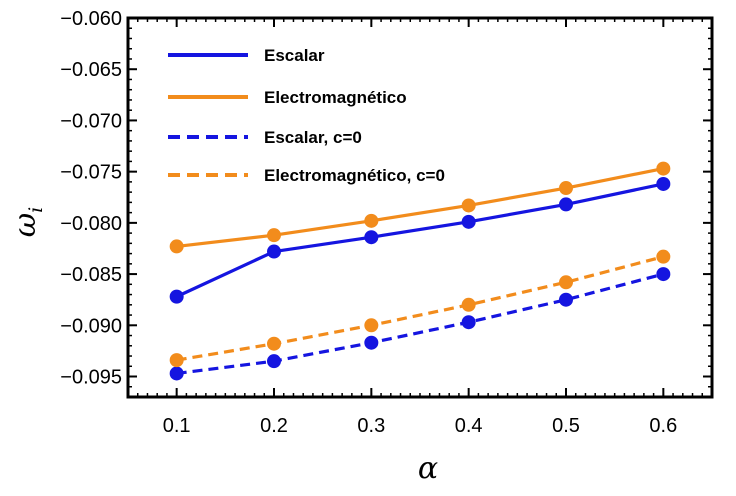 Image resolution: width=736 pixels, height=496 pixels. Describe the element at coordinates (91, 326) in the screenshot. I see `y-tick-label: −0.090` at that location.